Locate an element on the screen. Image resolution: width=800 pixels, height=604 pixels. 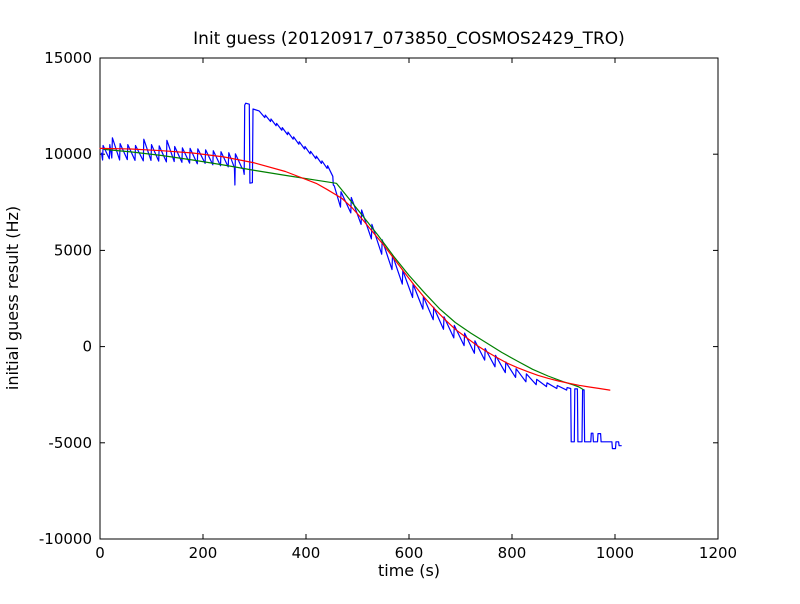
x-tick-label: 200 is located at coordinates (203, 553).